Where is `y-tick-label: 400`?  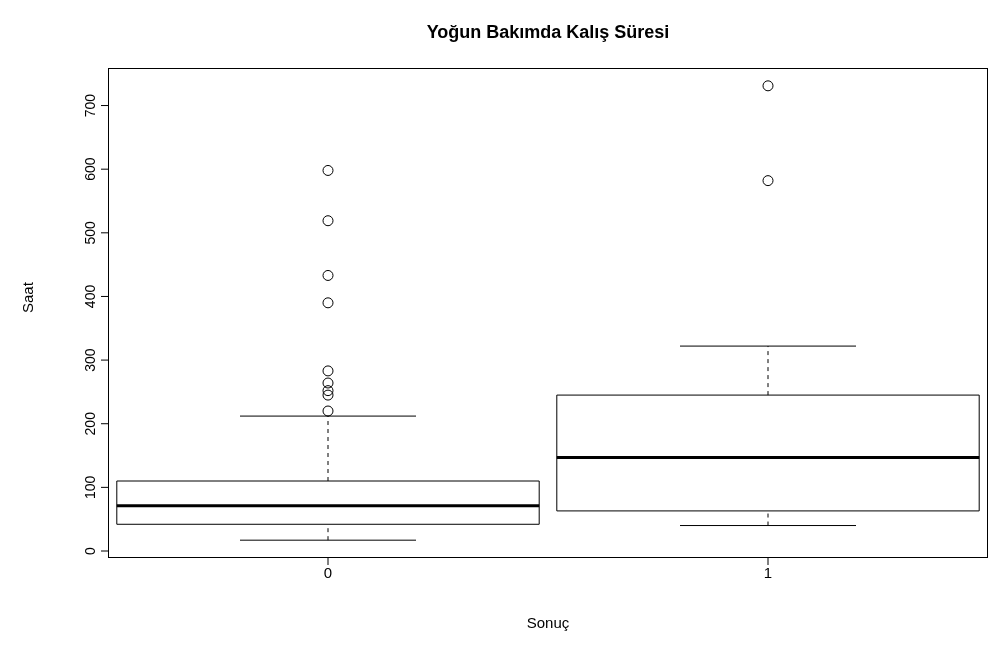 y-tick-label: 400 is located at coordinates (90, 296).